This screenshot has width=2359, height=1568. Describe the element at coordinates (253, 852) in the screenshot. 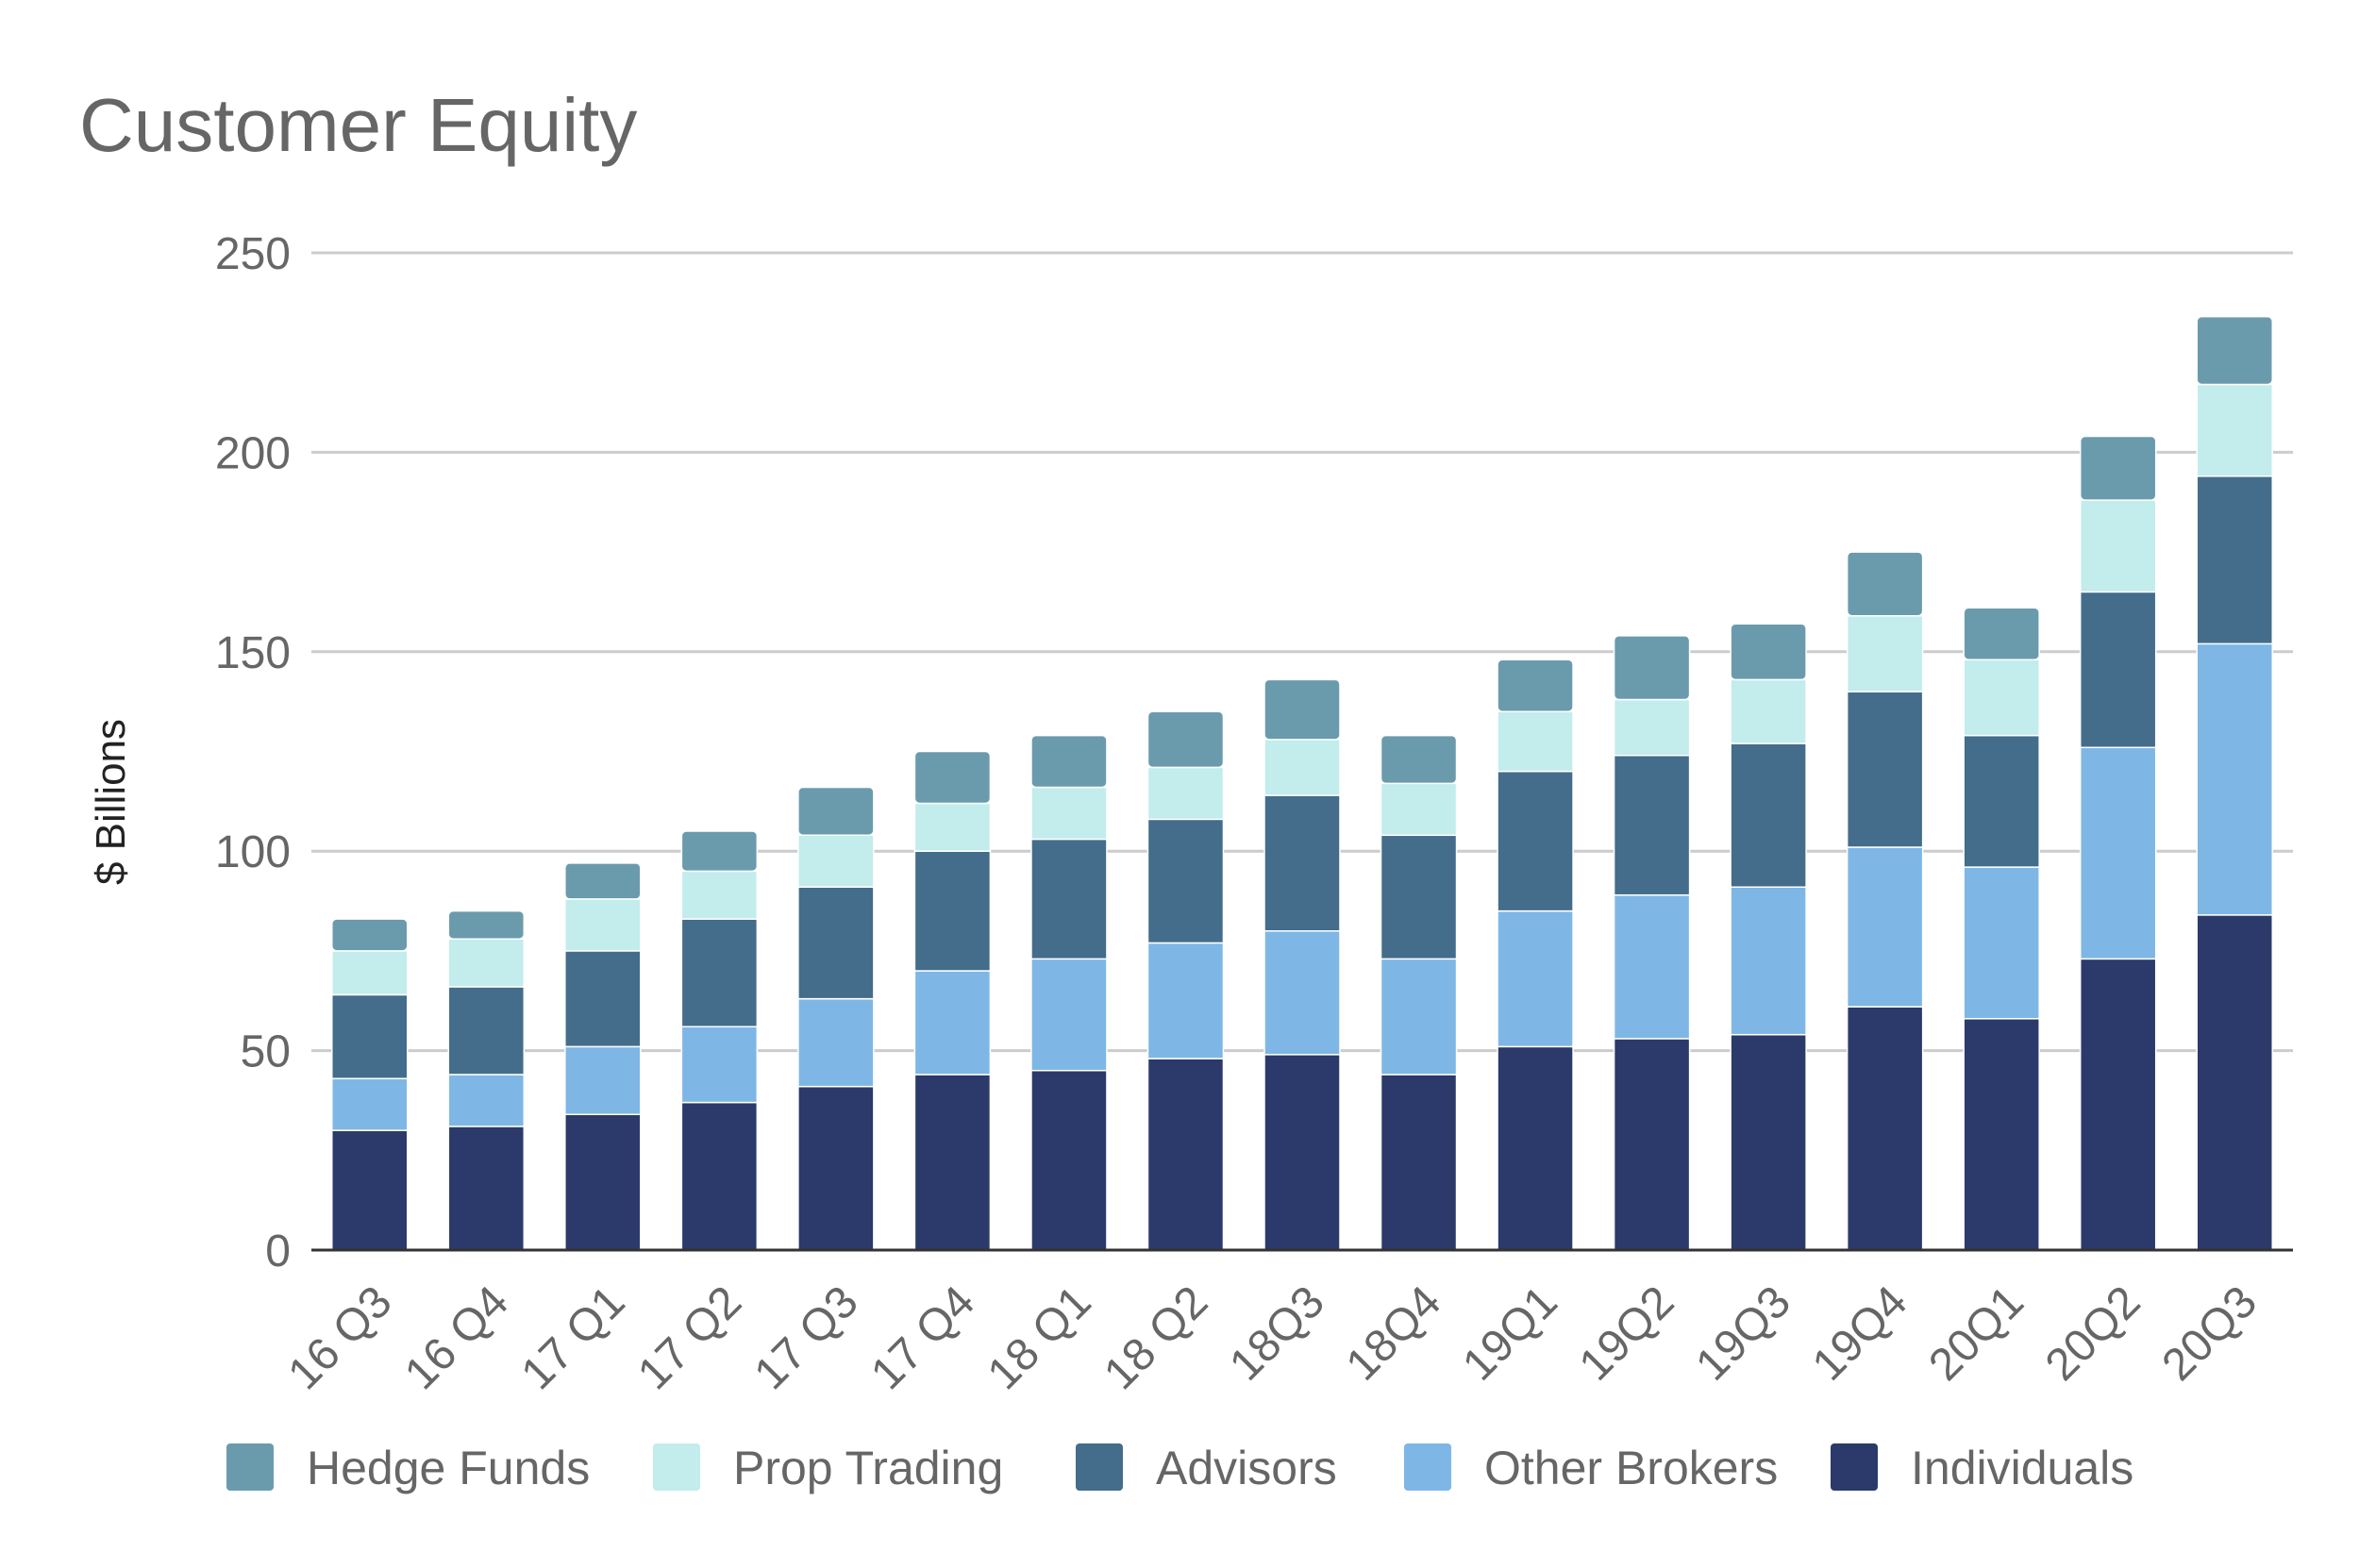

I see `y-tick-label: 100` at that location.